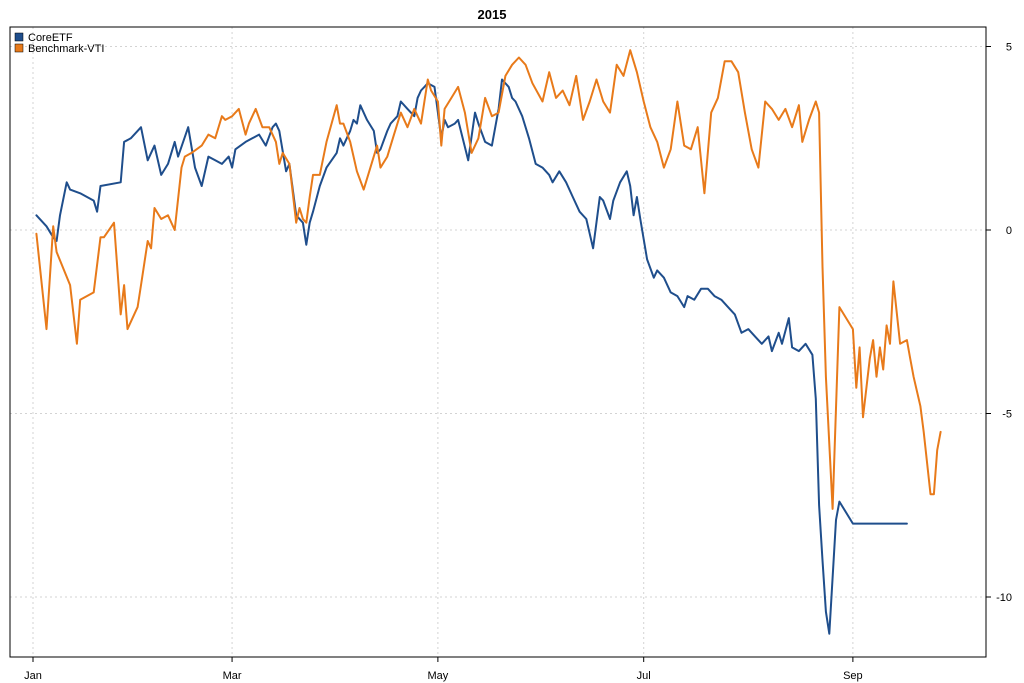 This screenshot has width=1024, height=683. What do you see at coordinates (1007, 415) in the screenshot?
I see `y-tick-label: -5` at bounding box center [1007, 415].